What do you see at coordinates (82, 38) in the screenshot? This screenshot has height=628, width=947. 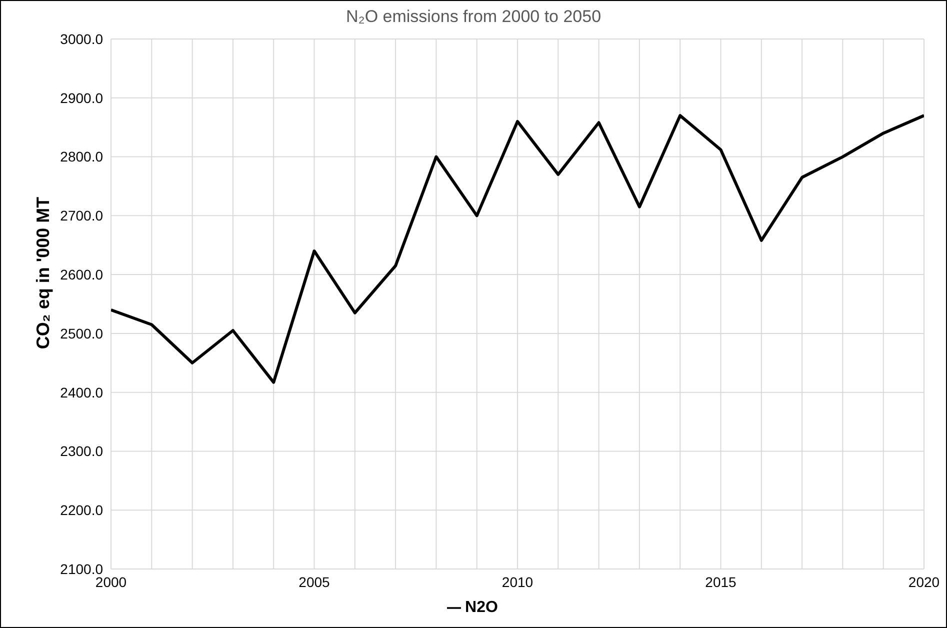 I see `y-tick-label: 3000.0` at bounding box center [82, 38].